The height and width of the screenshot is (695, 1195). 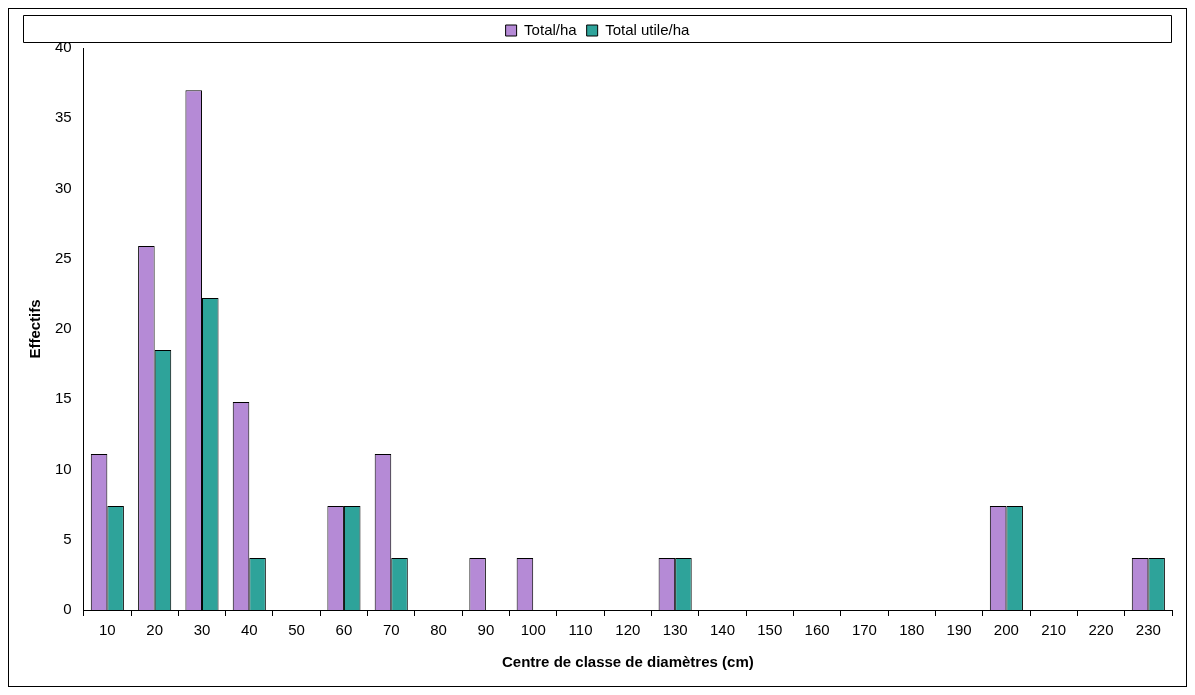 I want to click on x-tick-label: 210, so click(x=1054, y=630).